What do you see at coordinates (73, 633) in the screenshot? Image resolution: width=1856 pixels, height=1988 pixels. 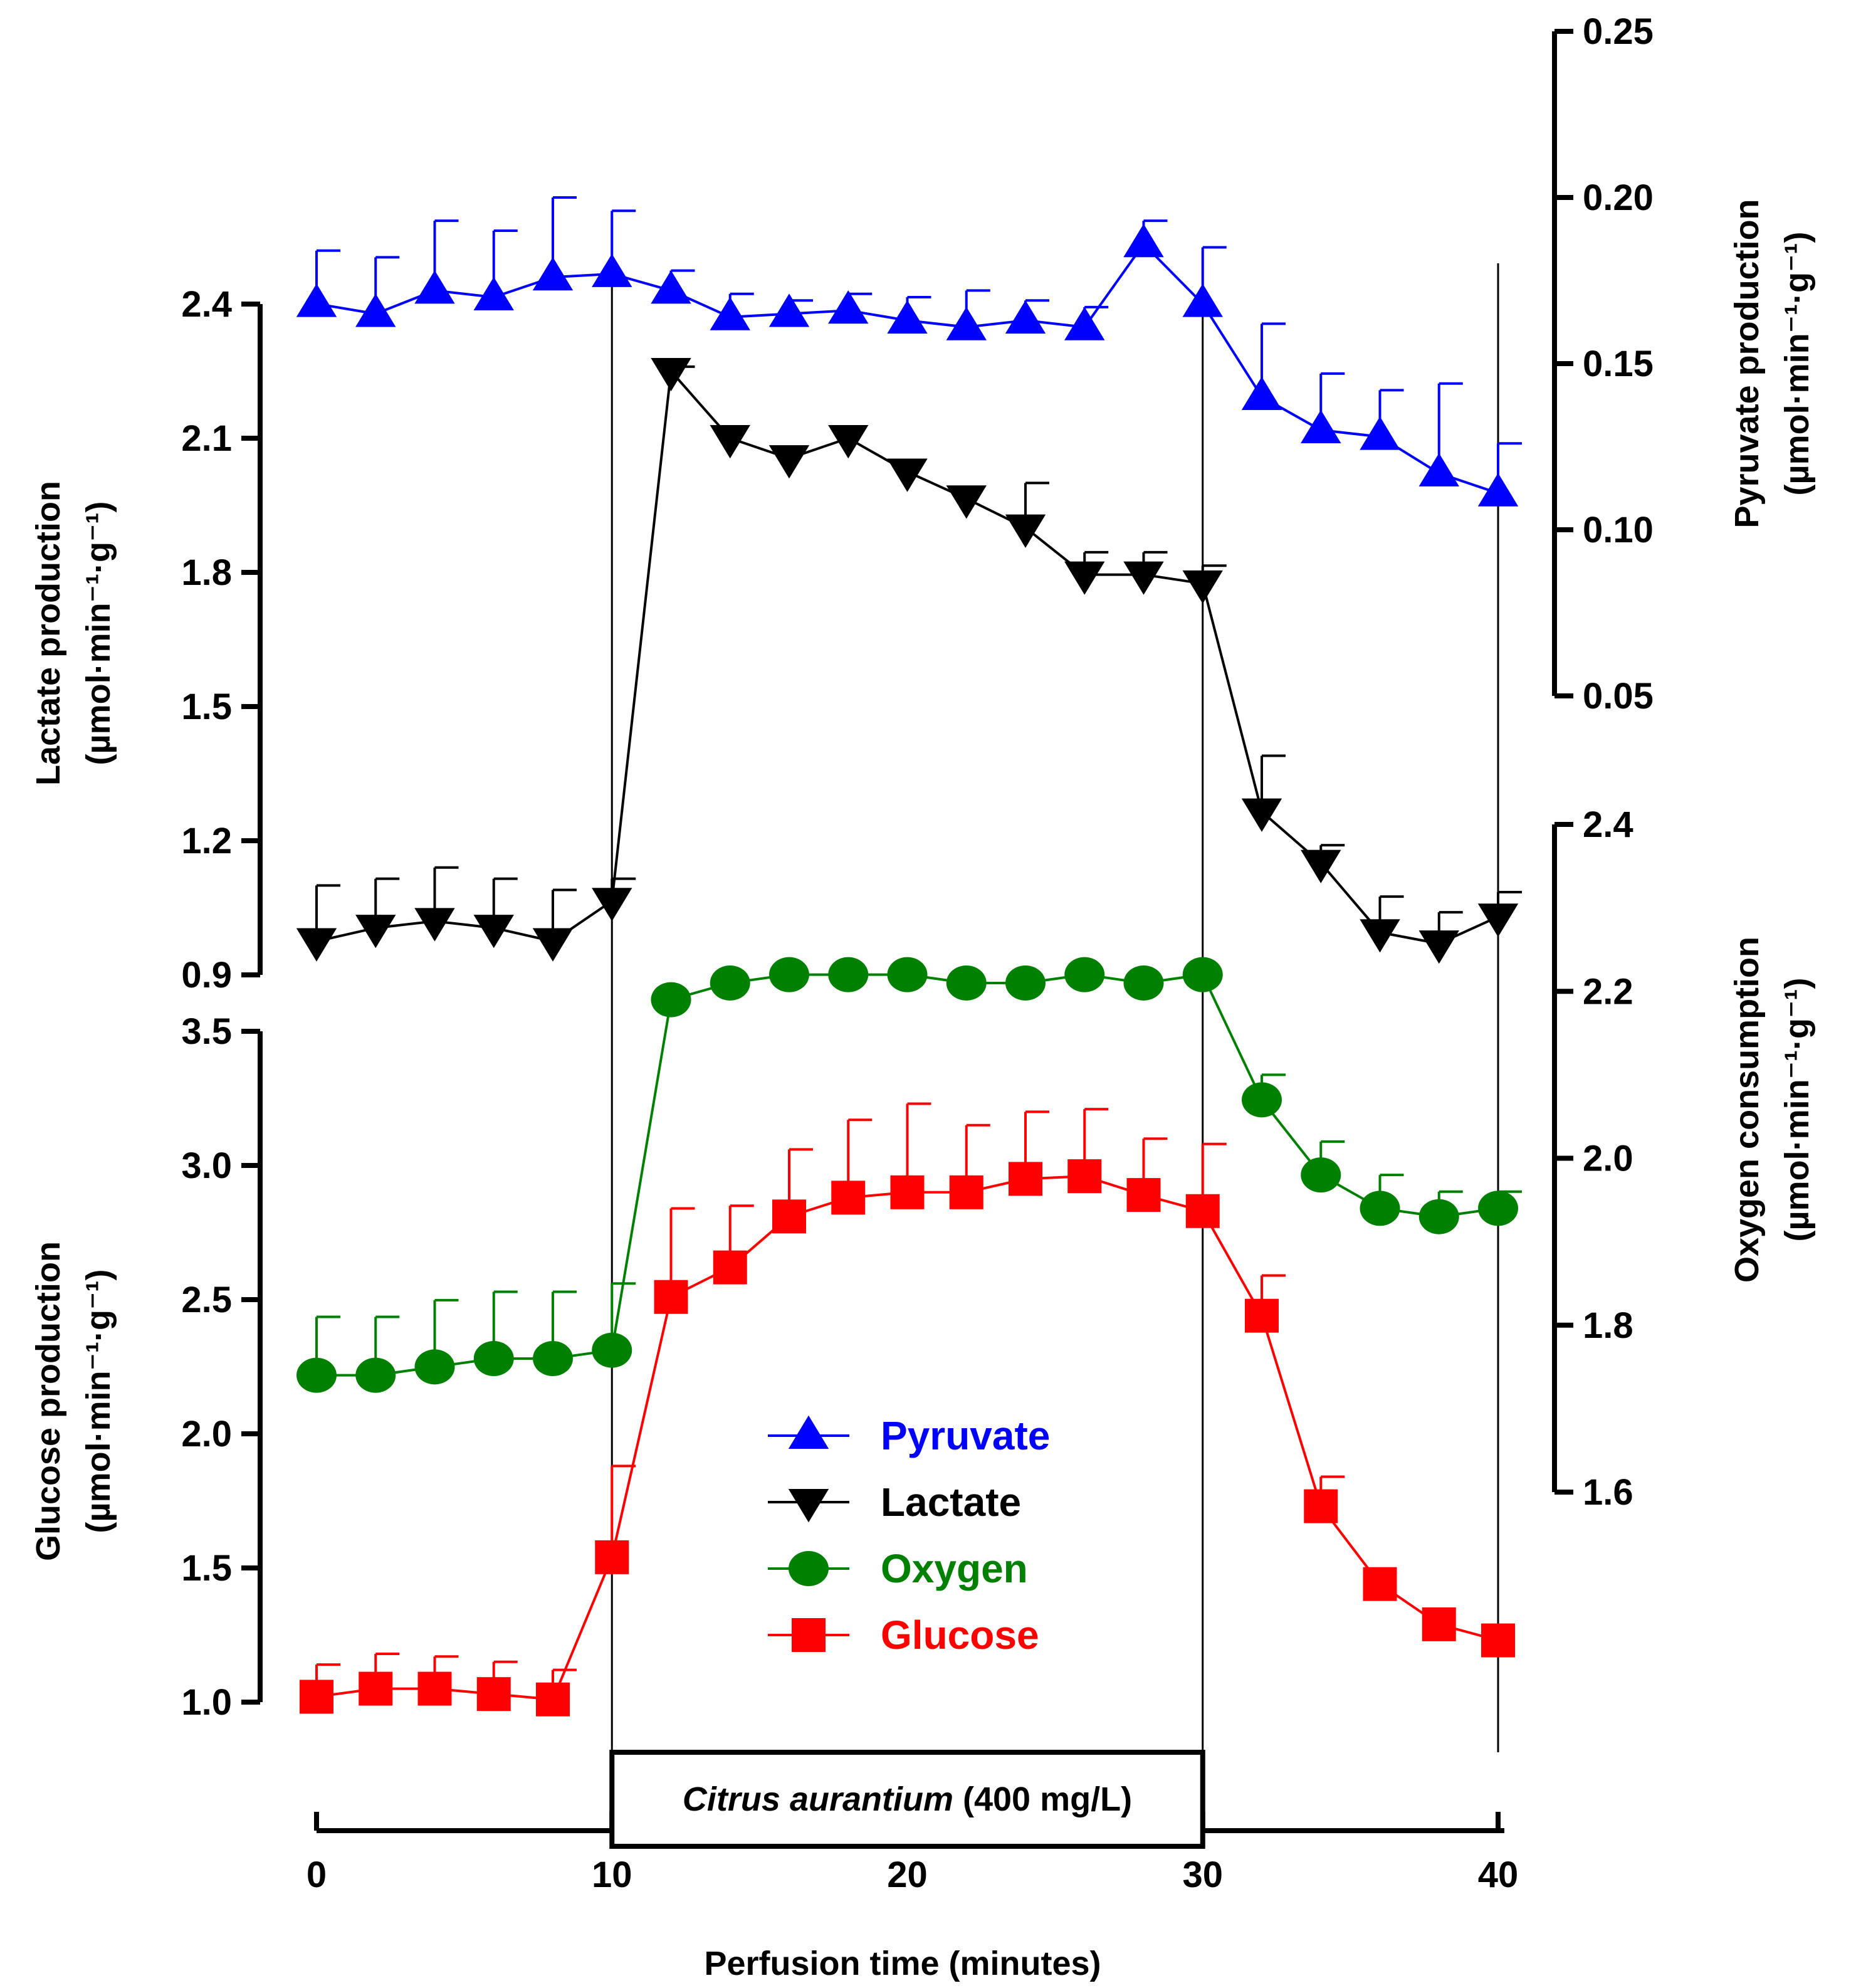 I see `lactate-axis-title: Lactate production (µmol·min⁻¹·g⁻¹)` at bounding box center [73, 633].